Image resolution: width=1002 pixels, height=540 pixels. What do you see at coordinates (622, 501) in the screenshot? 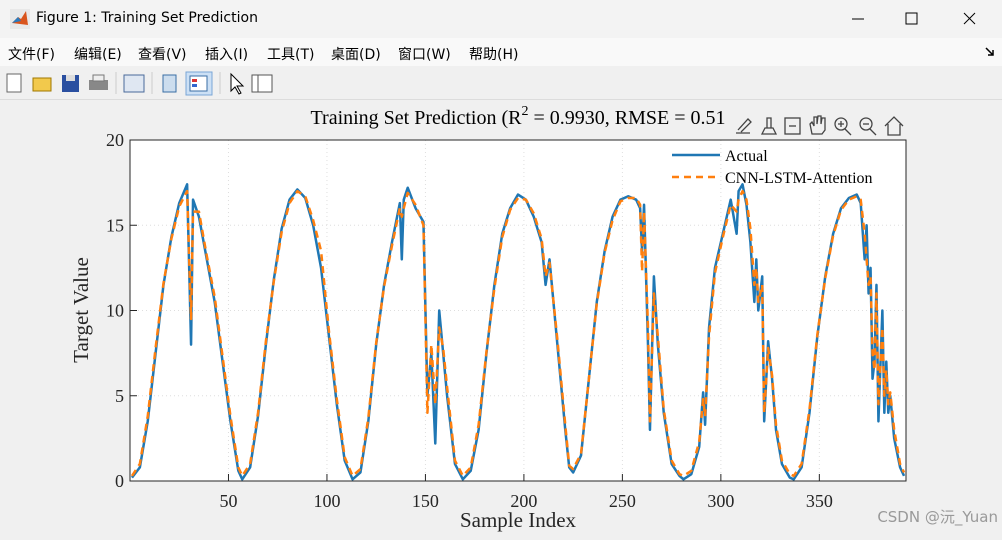
I see `x-tick-label: 250` at bounding box center [622, 501].